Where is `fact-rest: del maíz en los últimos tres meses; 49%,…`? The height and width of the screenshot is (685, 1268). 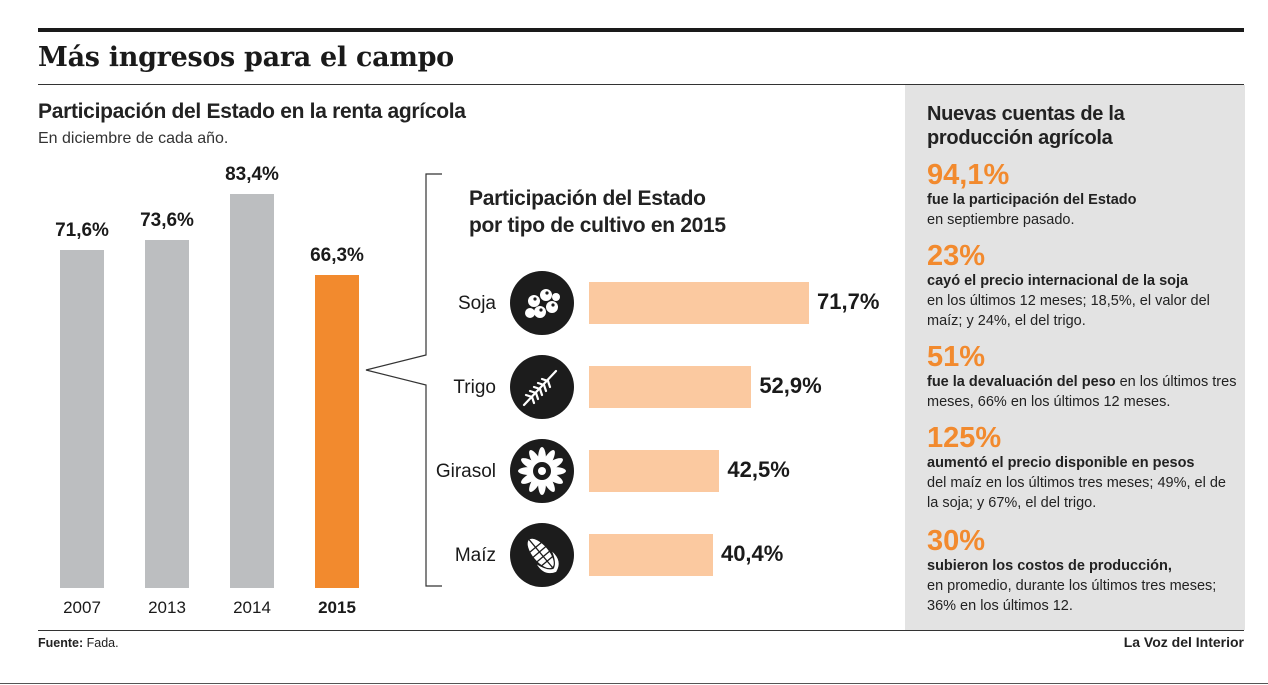
fact-rest: del maíz en los últimos tres meses; 49%,… is located at coordinates (1076, 493).